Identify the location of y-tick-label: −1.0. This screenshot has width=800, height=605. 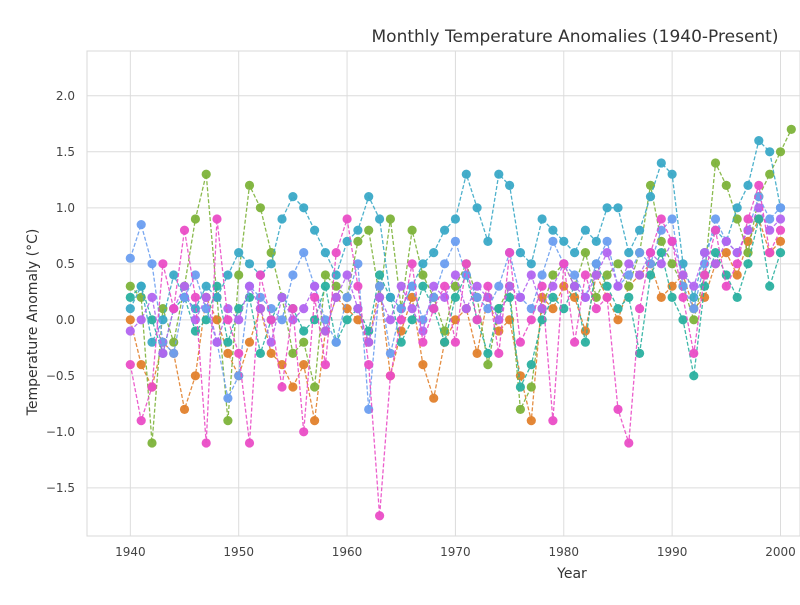
(60, 432).